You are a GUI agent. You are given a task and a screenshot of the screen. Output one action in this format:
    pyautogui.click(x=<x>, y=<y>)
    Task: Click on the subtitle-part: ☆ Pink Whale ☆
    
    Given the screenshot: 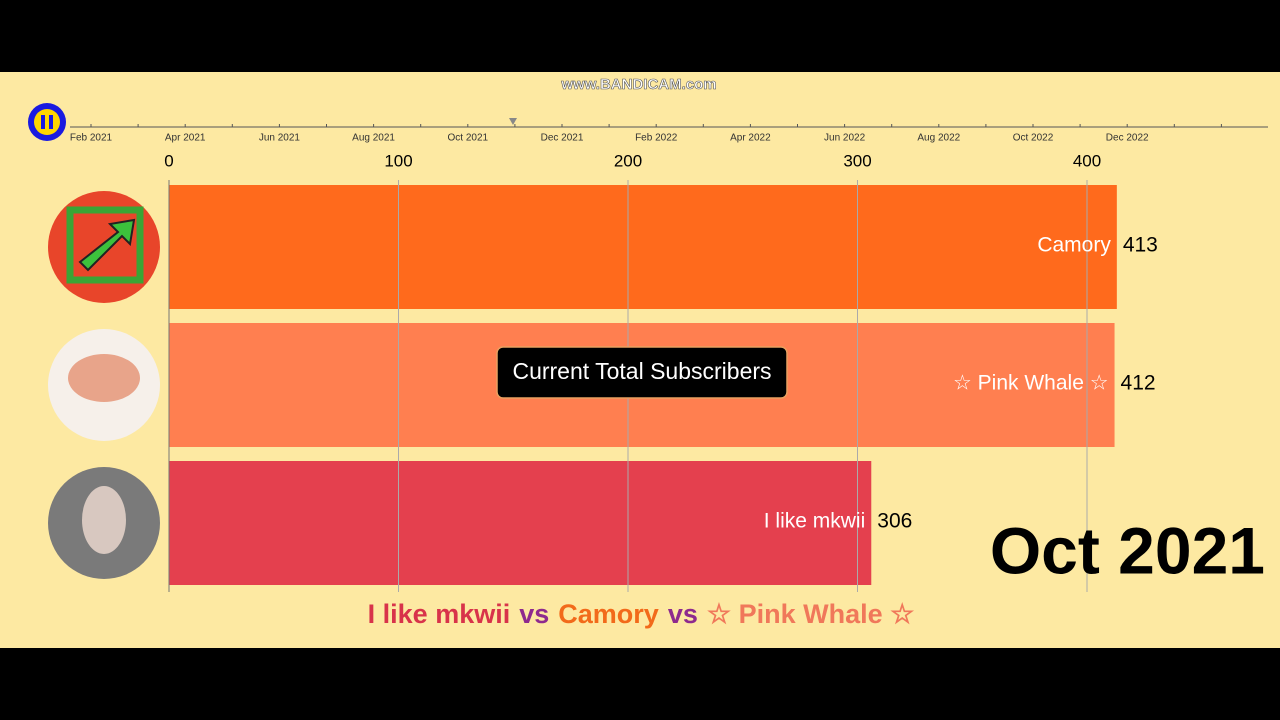 What is the action you would take?
    pyautogui.click(x=810, y=614)
    